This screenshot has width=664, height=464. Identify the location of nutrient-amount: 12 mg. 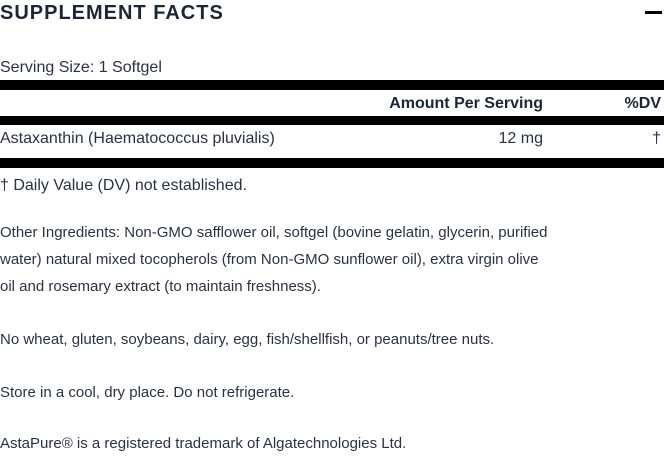
(520, 138).